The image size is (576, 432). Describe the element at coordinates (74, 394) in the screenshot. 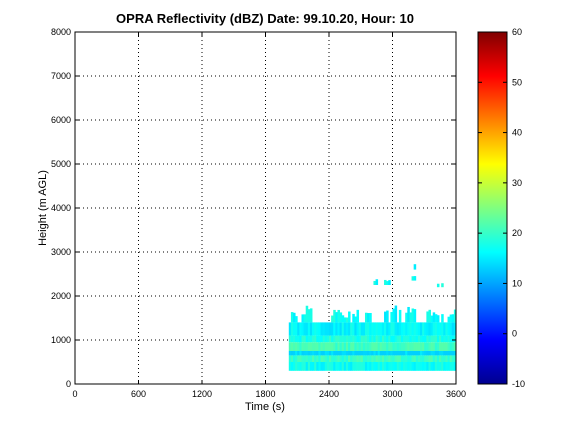

I see `x-tick-label: 0` at that location.